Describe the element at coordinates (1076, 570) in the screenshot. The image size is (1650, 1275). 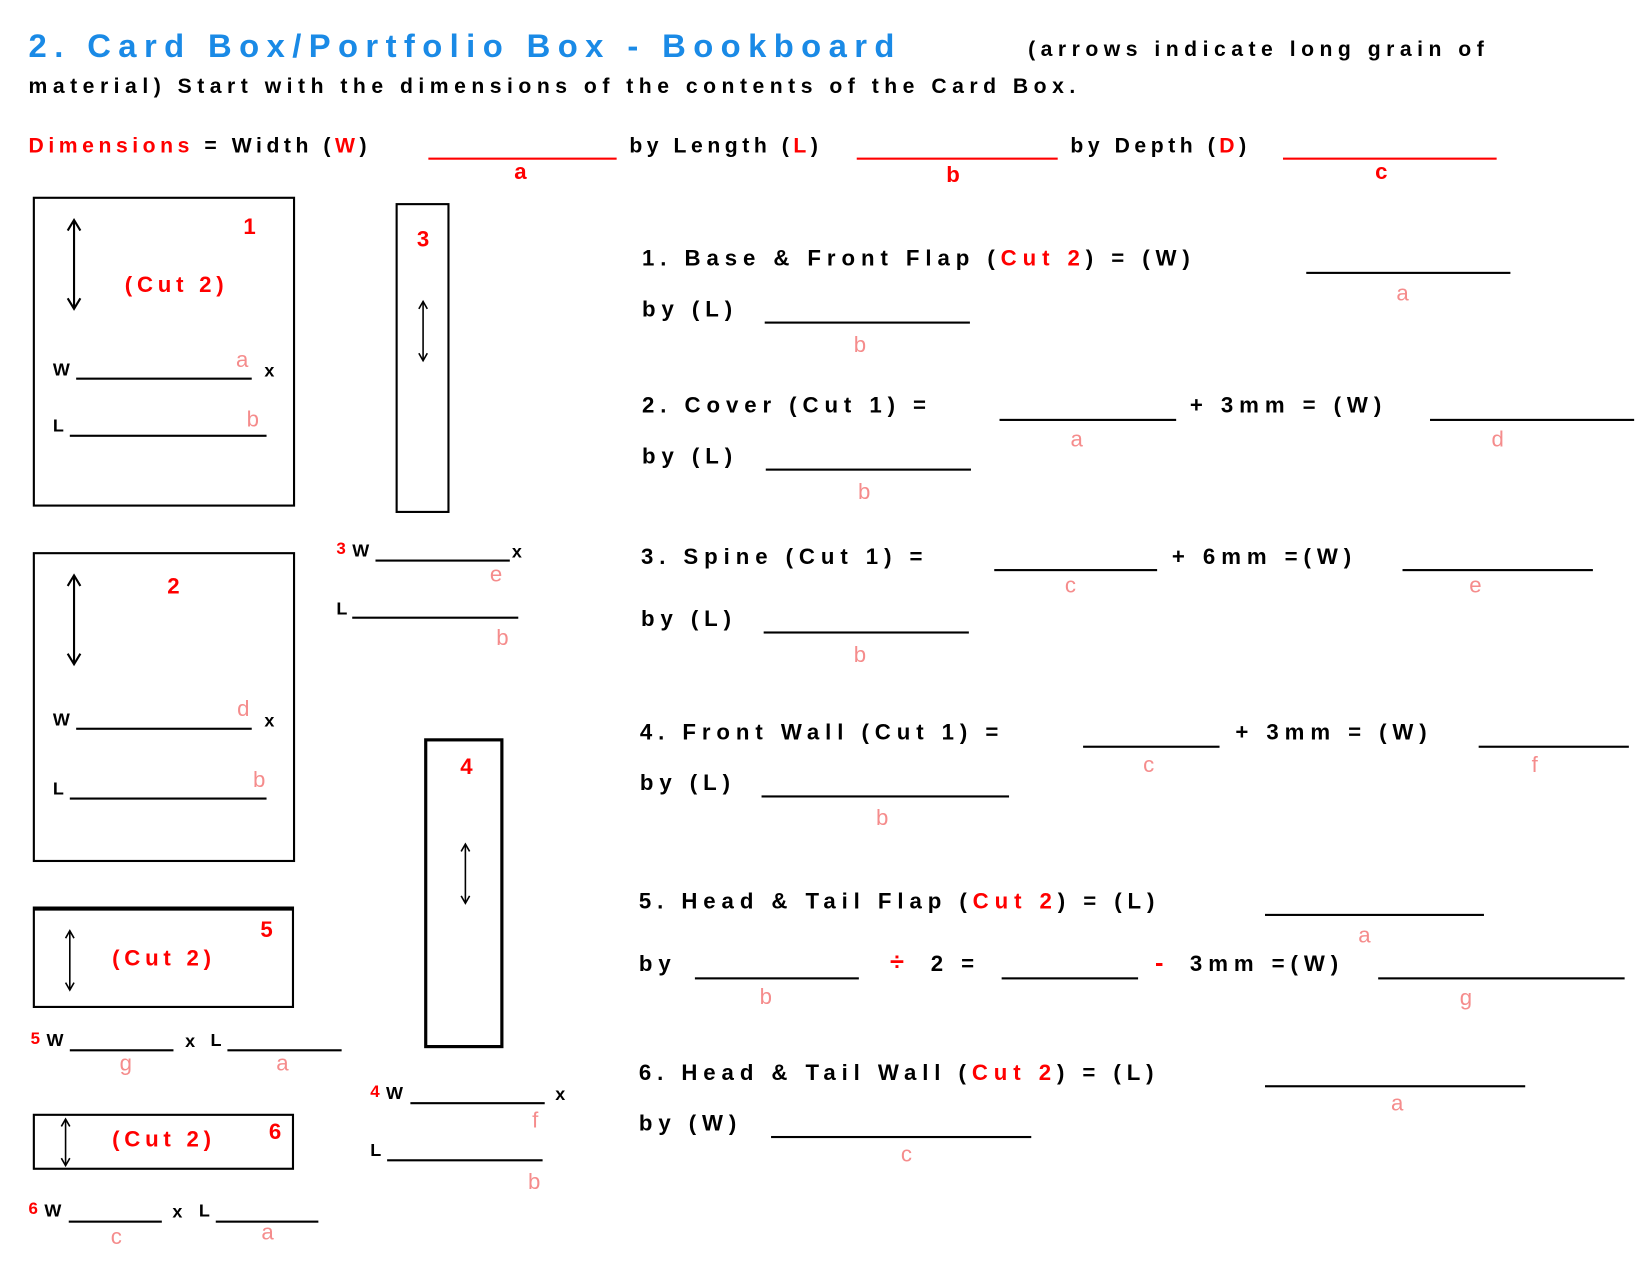
I see `step-3-c-blank` at that location.